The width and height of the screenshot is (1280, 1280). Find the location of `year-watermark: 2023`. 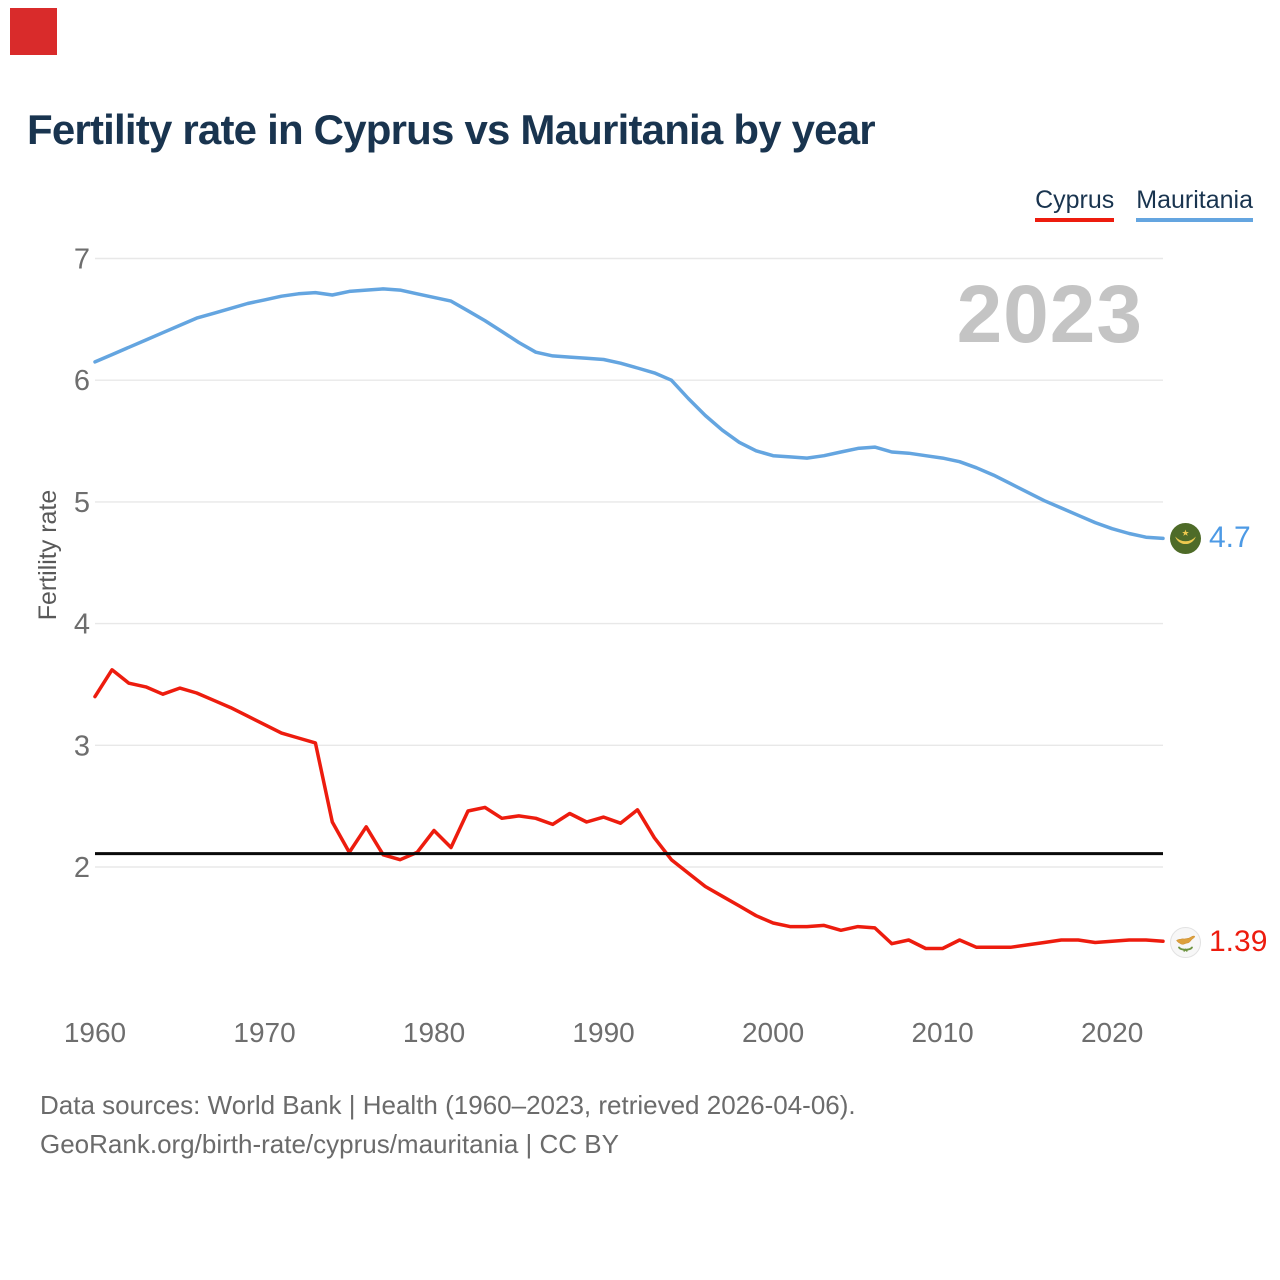

year-watermark: 2023 is located at coordinates (1049, 314).